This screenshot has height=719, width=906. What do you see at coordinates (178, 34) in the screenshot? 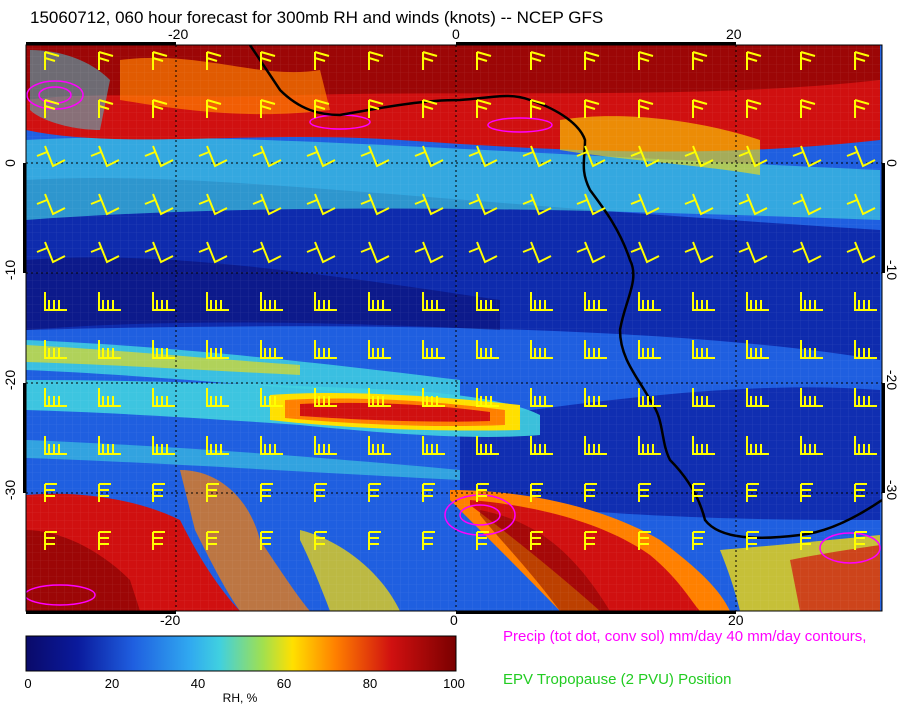
I see `lon-label-top-w20: -20` at bounding box center [178, 34].